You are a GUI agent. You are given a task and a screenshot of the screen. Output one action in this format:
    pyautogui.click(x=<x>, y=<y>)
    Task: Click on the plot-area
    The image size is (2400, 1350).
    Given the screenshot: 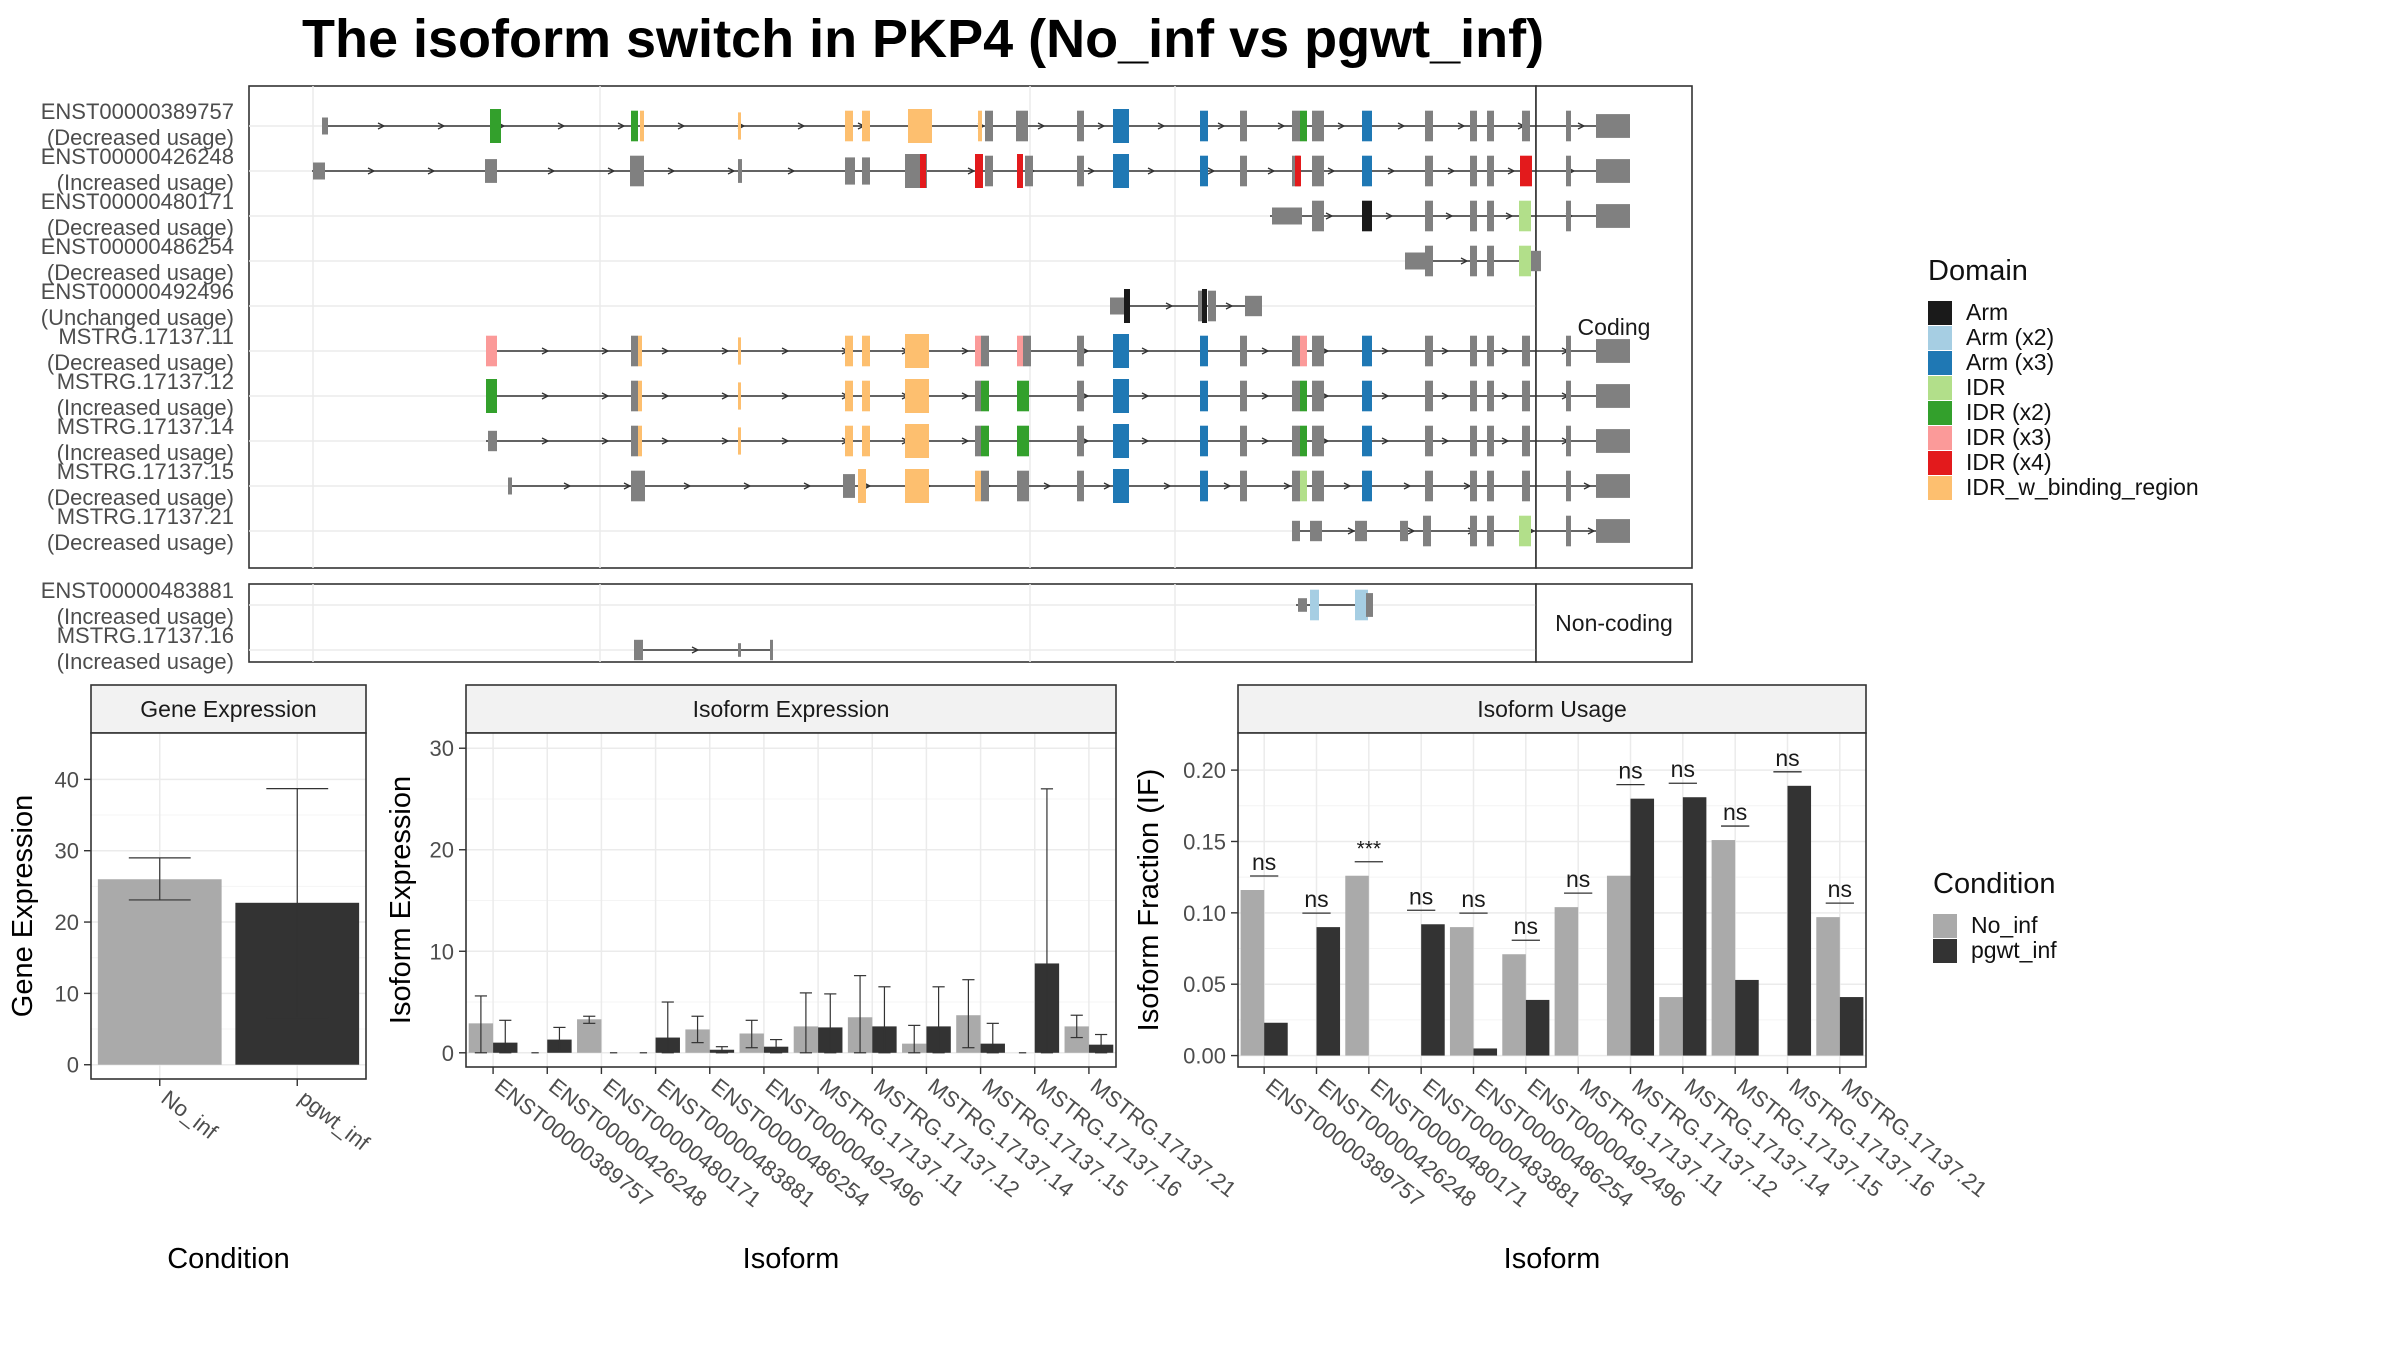 What is the action you would take?
    pyautogui.click(x=1552, y=900)
    